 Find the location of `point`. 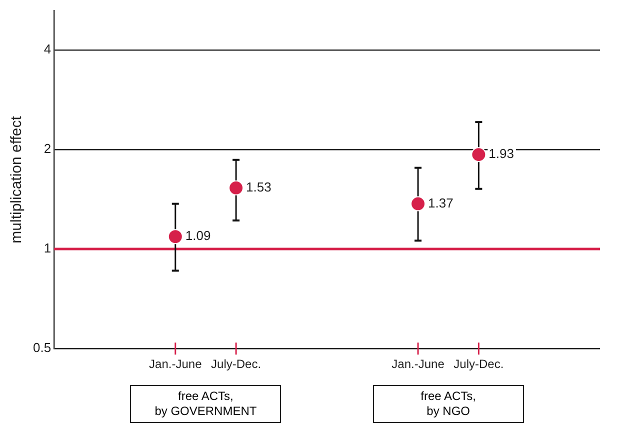

point is located at coordinates (478, 154).